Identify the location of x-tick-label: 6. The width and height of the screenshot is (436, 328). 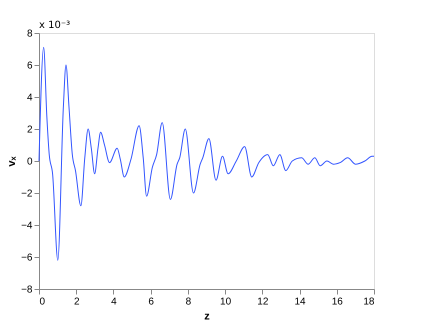
(151, 302).